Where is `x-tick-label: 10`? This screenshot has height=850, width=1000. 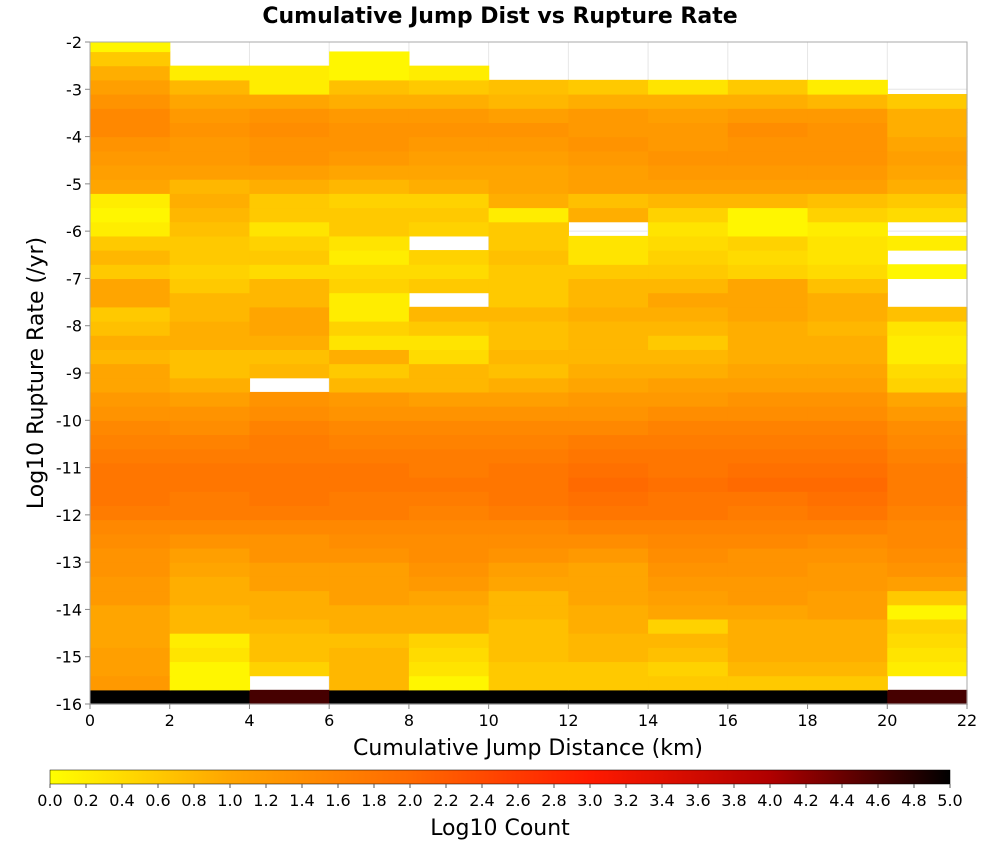
x-tick-label: 10 is located at coordinates (488, 720).